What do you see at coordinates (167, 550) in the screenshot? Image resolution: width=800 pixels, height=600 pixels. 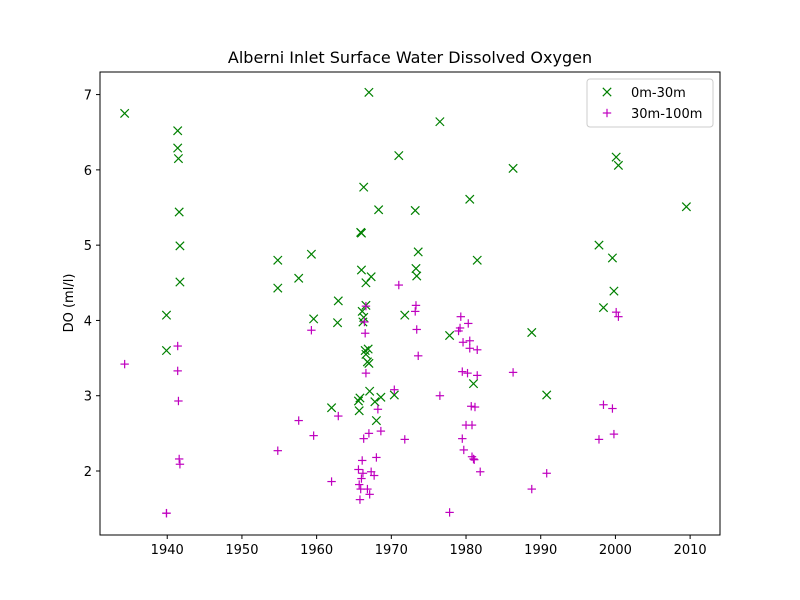 I see `x-tick-label: 1940` at bounding box center [167, 550].